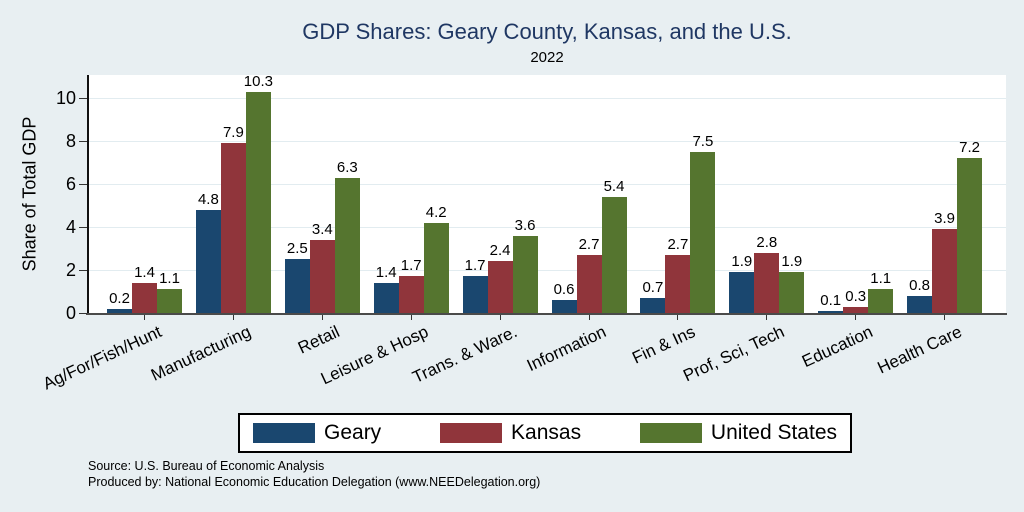  Describe the element at coordinates (353, 432) in the screenshot. I see `legend-label: Geary` at that location.